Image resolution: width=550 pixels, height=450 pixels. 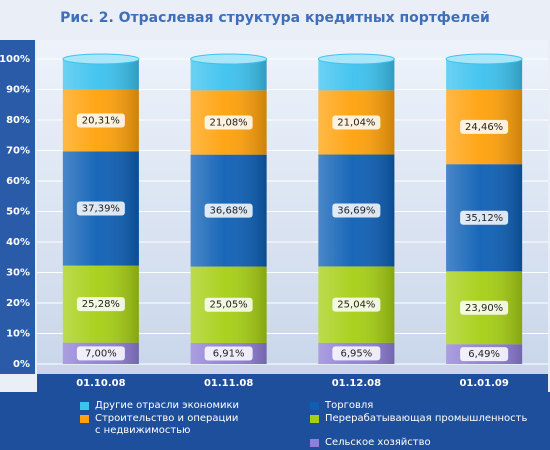 What do you see at coordinates (18, 273) in the screenshot?
I see `y-tick-label: 30%` at bounding box center [18, 273].